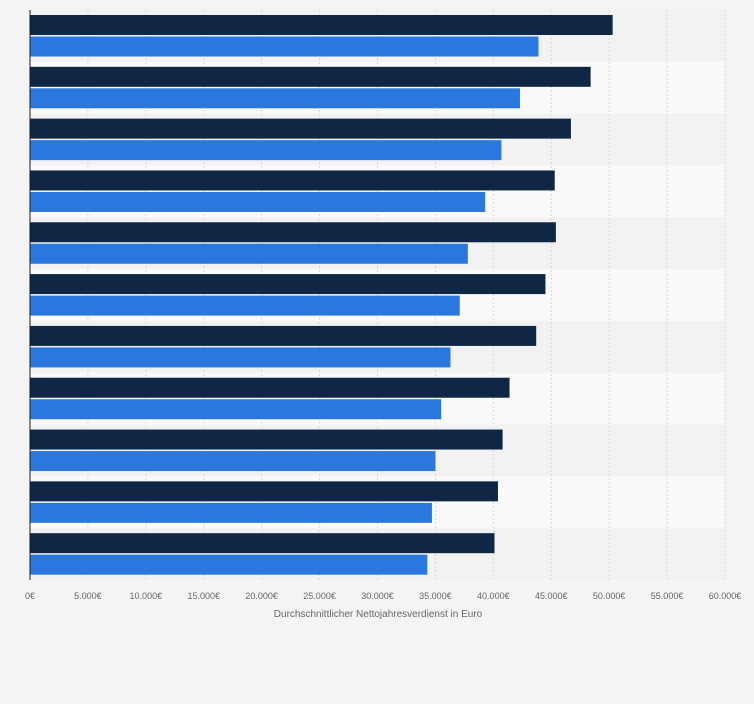  I want to click on x-tick-label: 35.000€, so click(435, 596).